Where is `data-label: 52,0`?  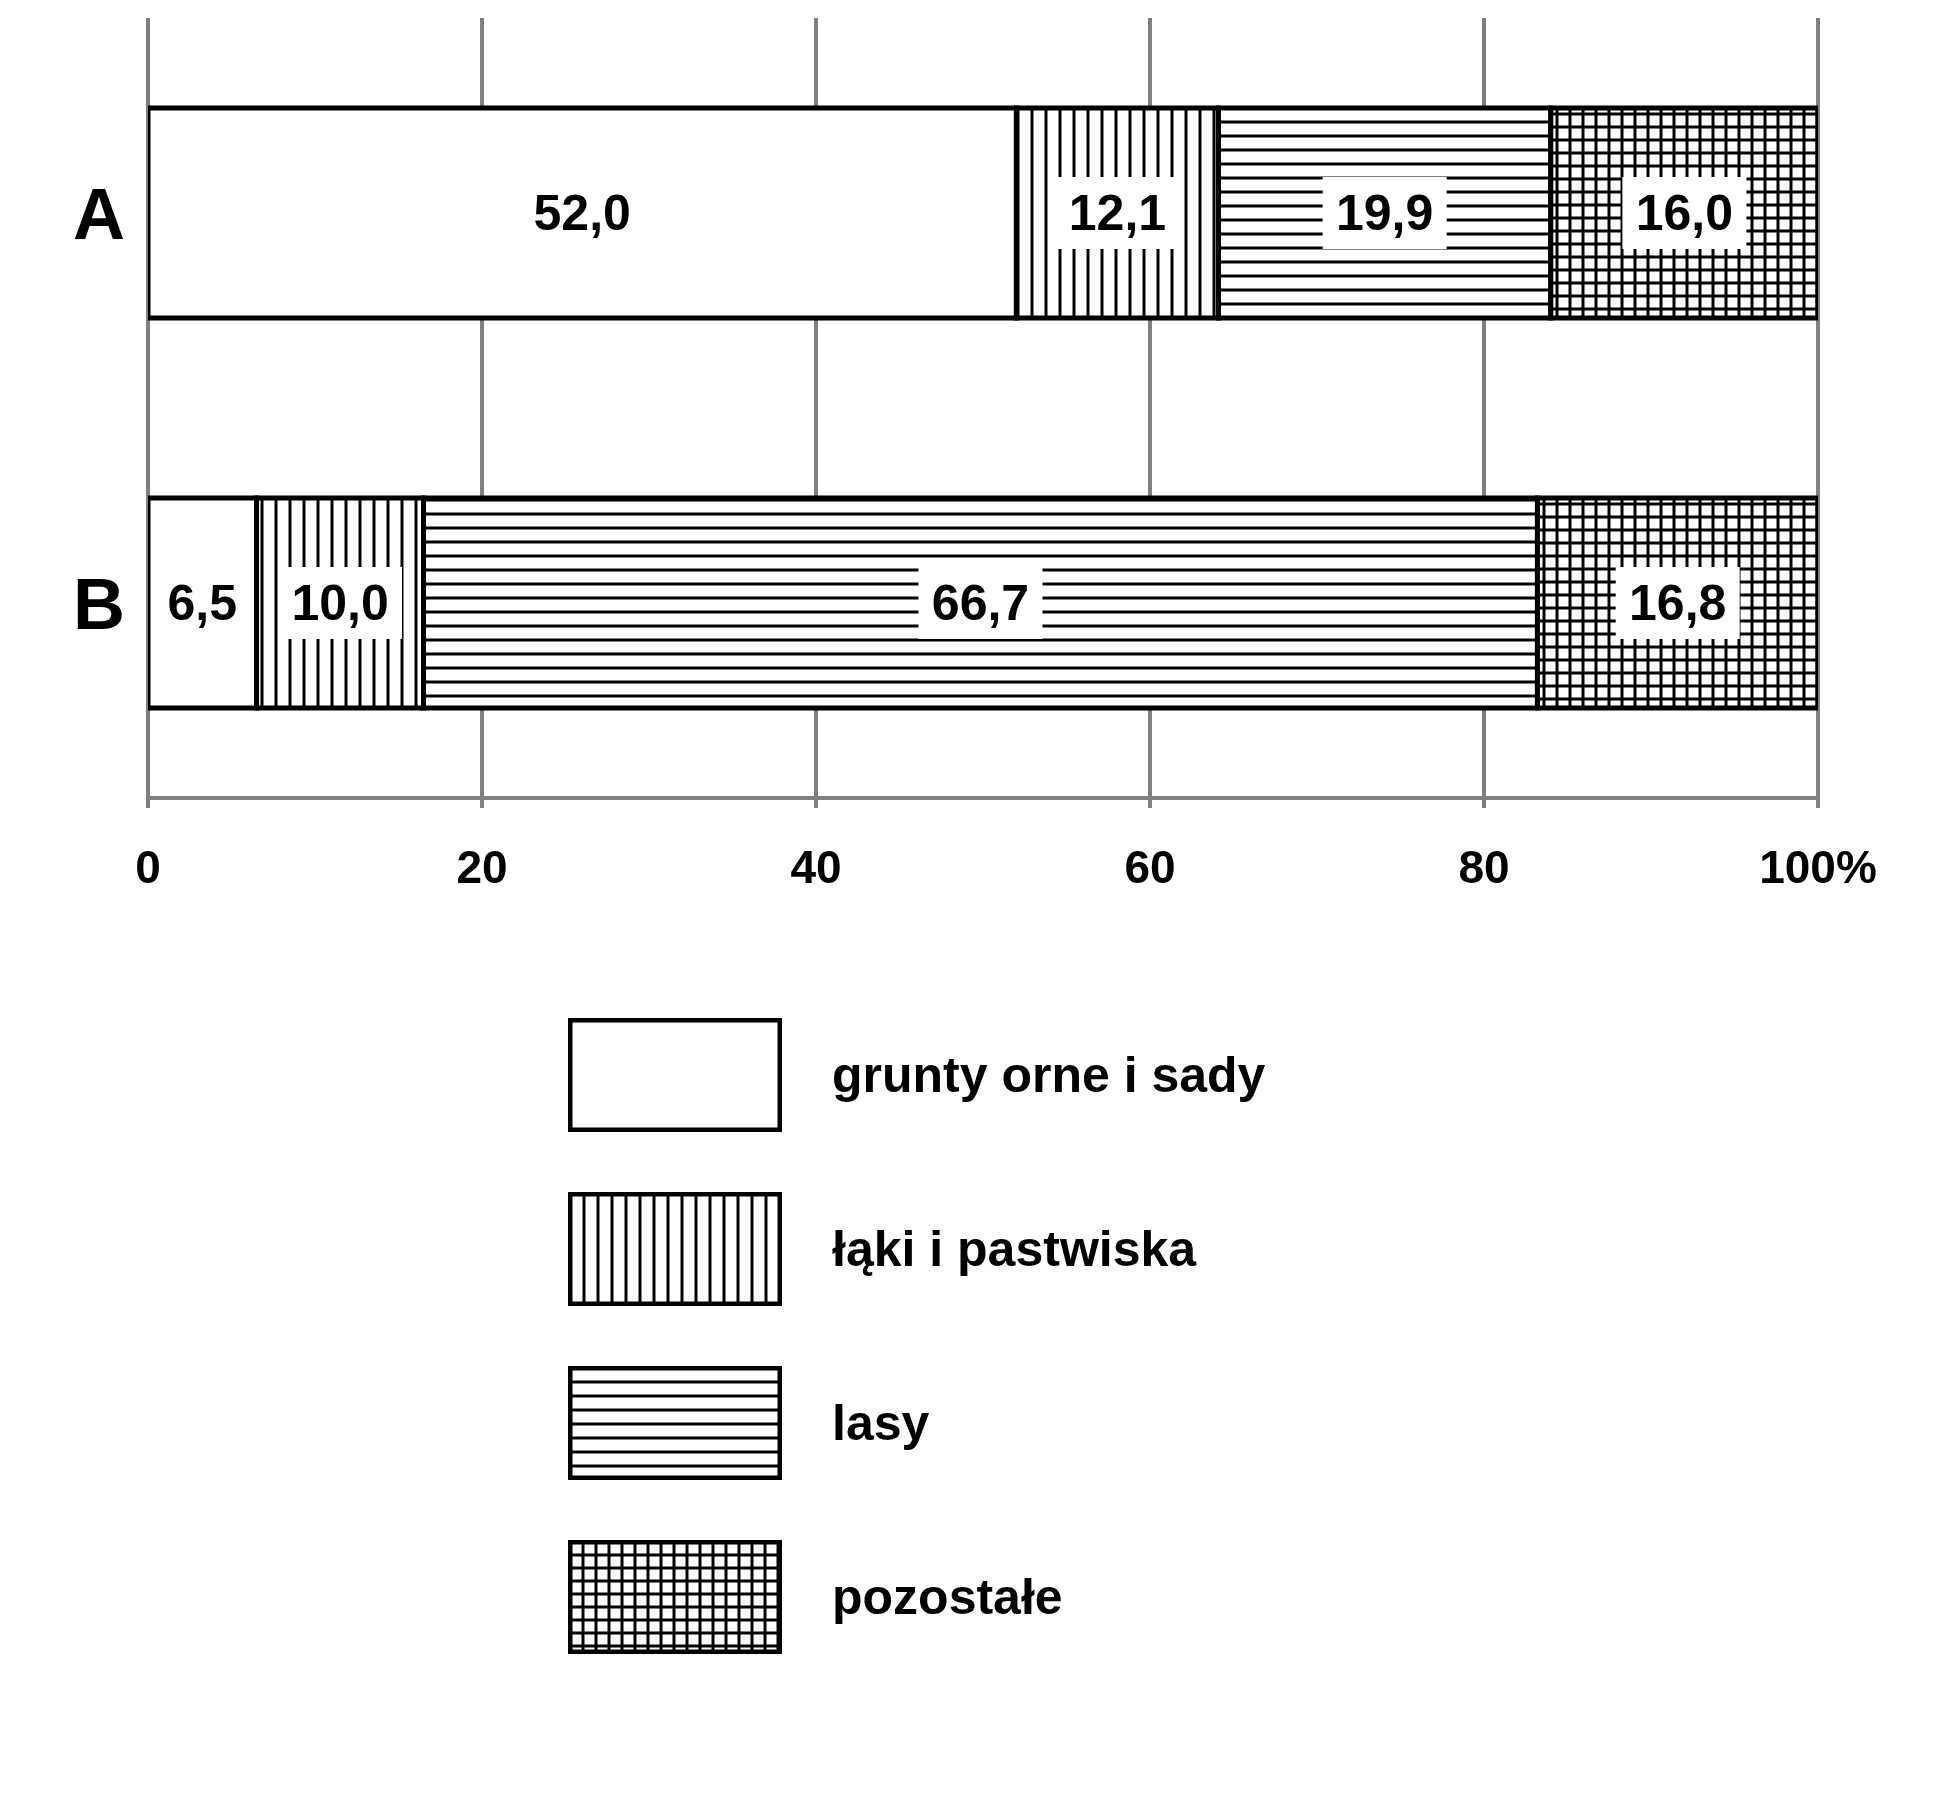
data-label: 52,0 is located at coordinates (582, 213).